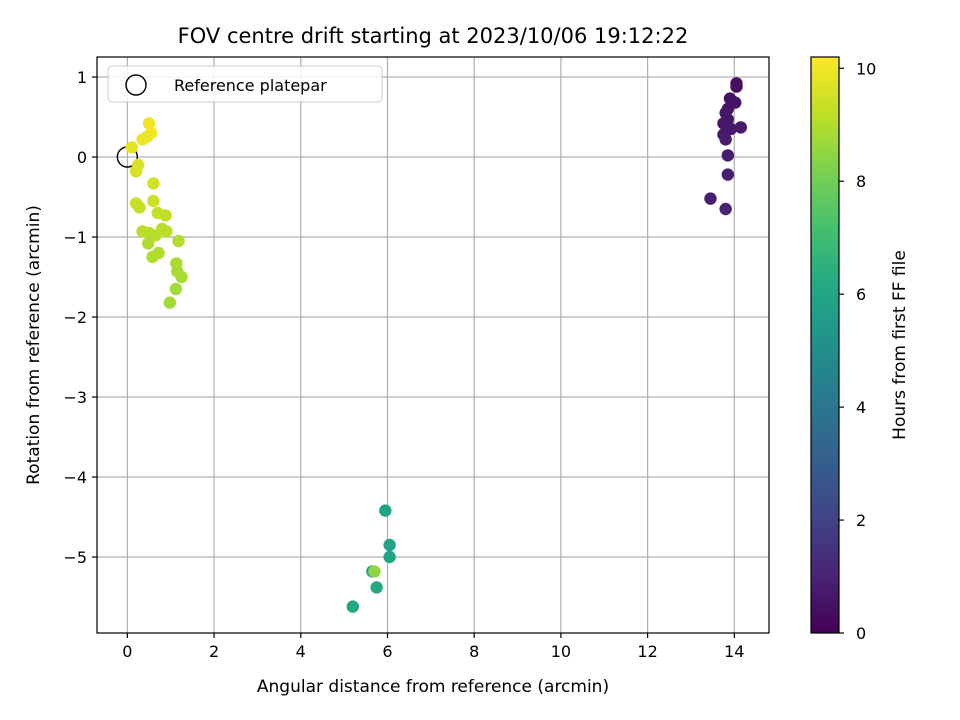 The height and width of the screenshot is (720, 960). What do you see at coordinates (474, 651) in the screenshot?
I see `x-tick-label: 8` at bounding box center [474, 651].